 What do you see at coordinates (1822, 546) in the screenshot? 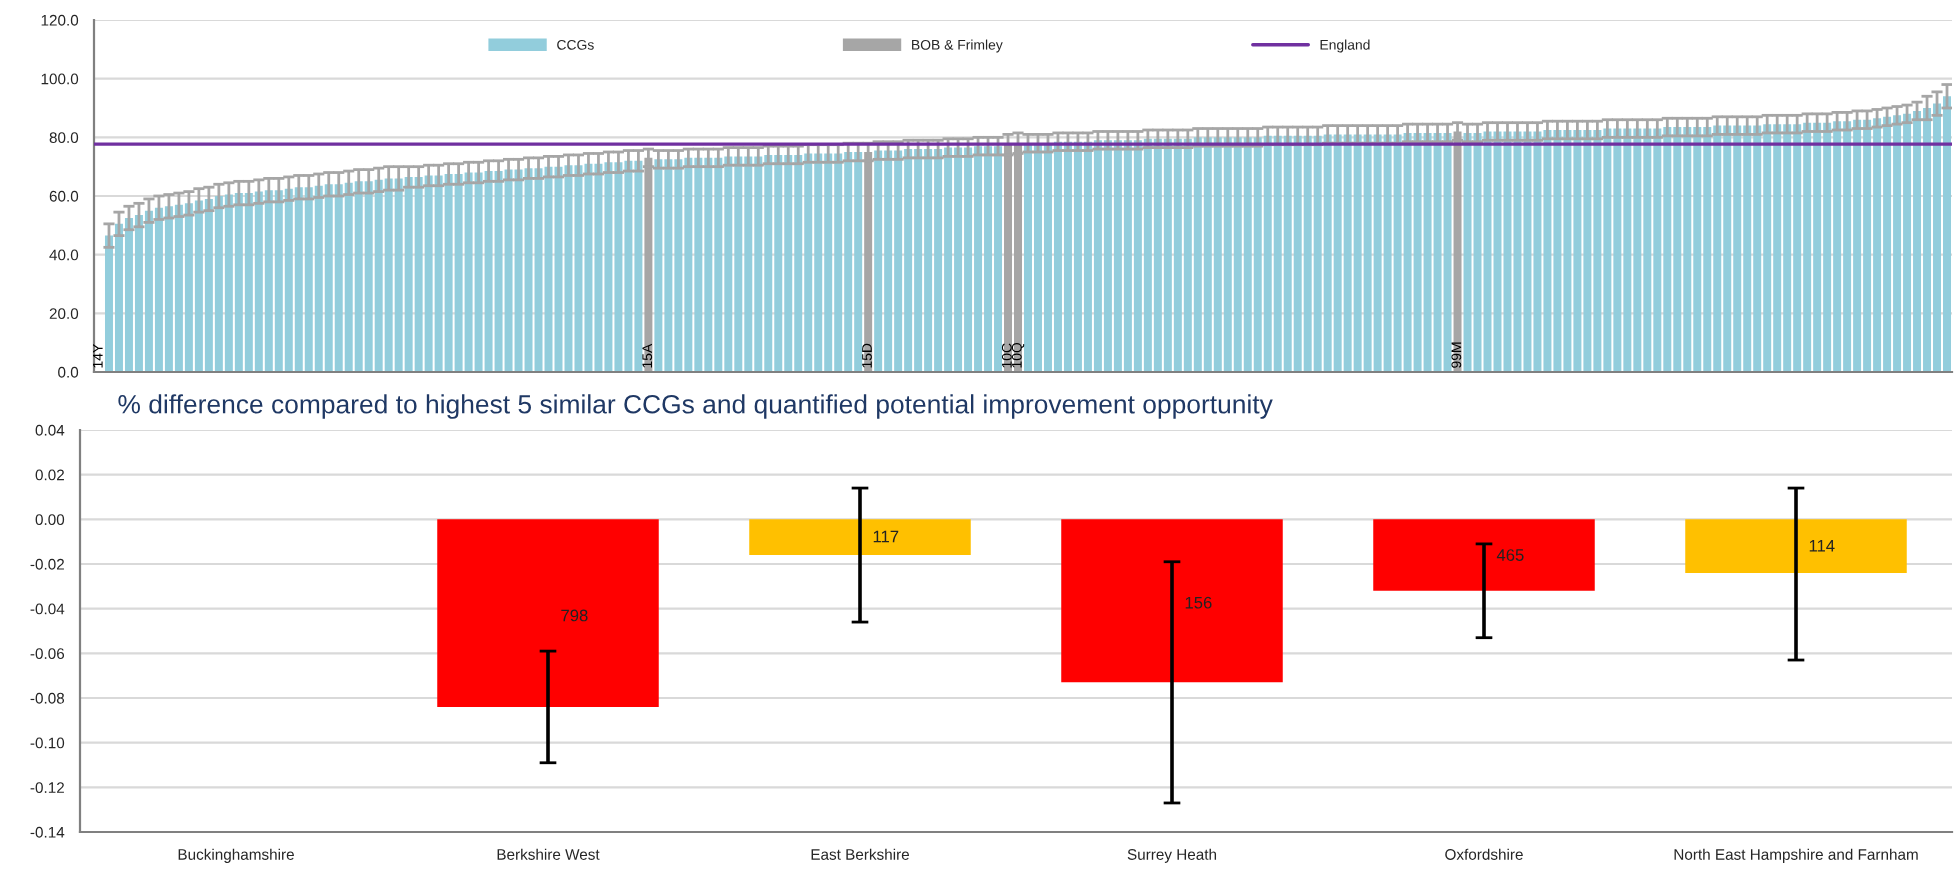
I see `annotation: 114` at bounding box center [1822, 546].